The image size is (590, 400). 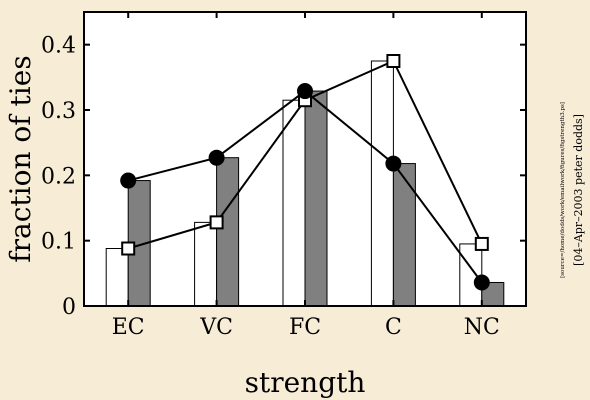 What do you see at coordinates (305, 382) in the screenshot?
I see `x-axis-label: strength` at bounding box center [305, 382].